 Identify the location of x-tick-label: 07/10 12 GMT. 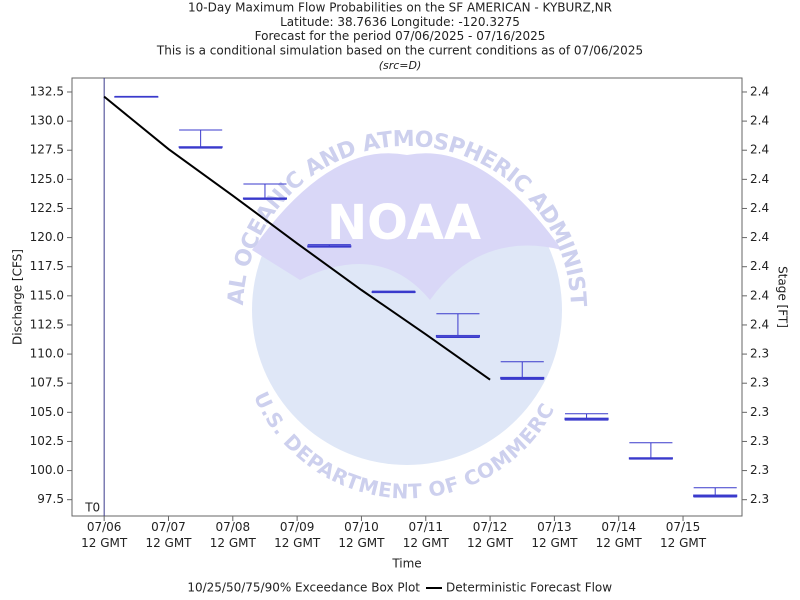
(361, 535).